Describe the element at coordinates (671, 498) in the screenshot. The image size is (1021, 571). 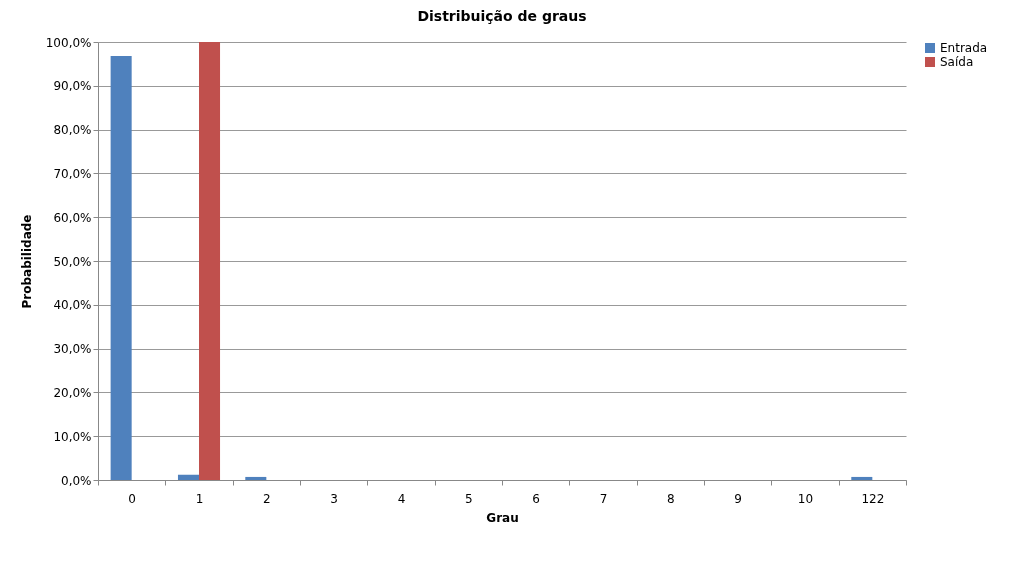
I see `x-tick-label: 8` at that location.